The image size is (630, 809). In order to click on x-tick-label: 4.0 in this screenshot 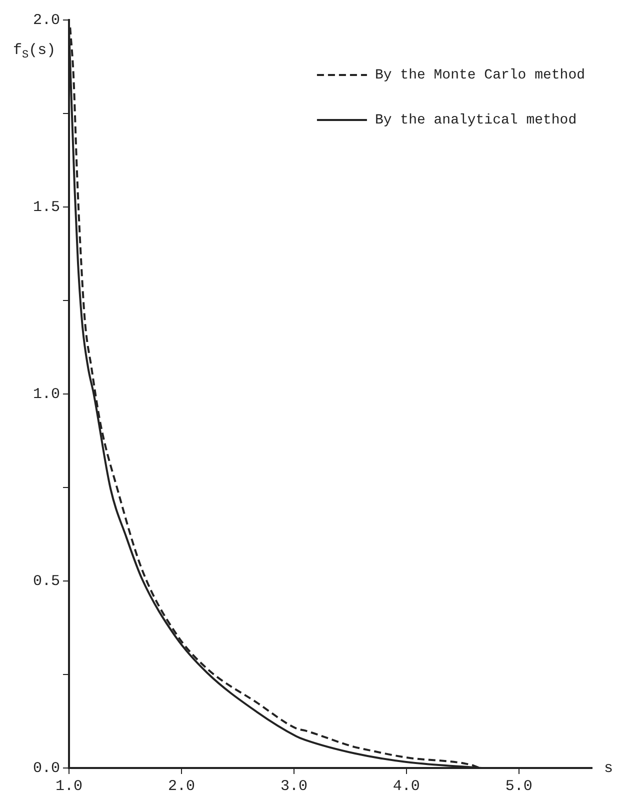, I will do `click(406, 786)`.